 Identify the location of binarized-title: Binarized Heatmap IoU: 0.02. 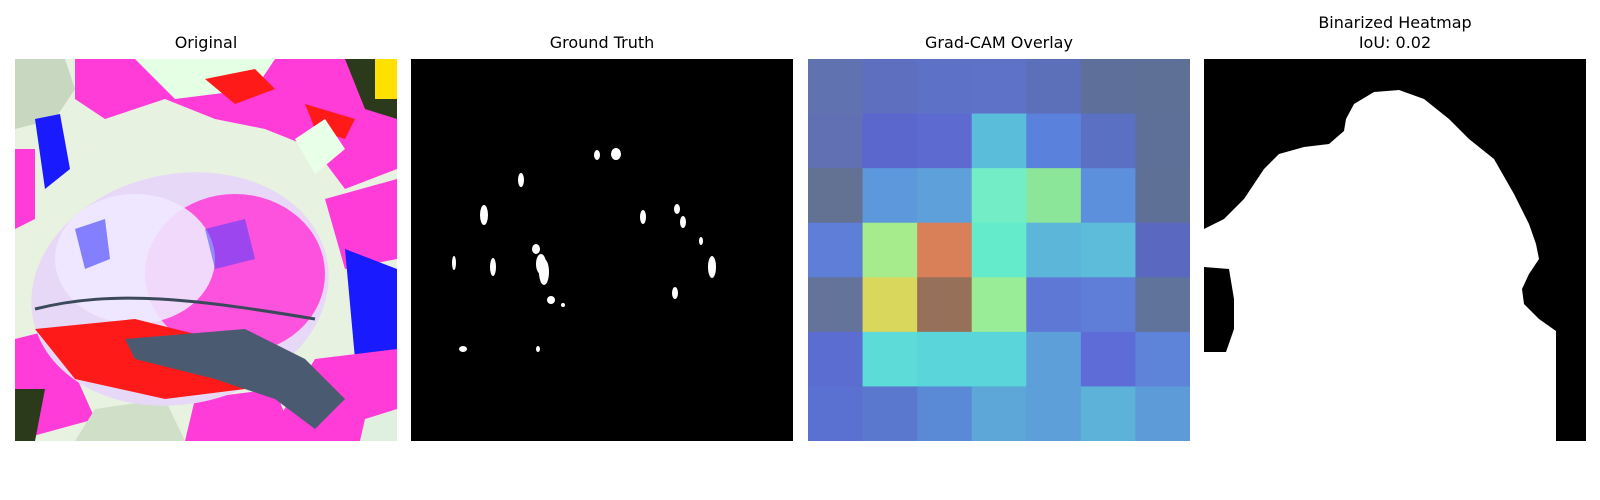
(1395, 33).